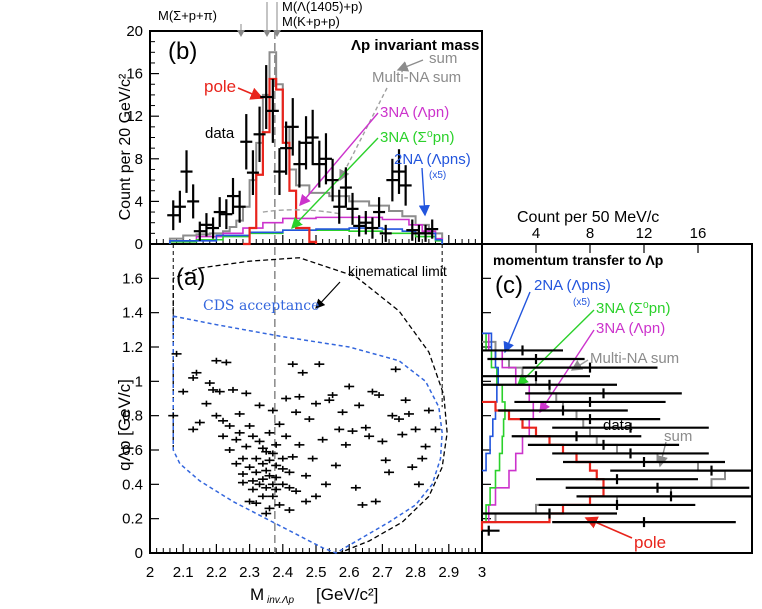  I want to click on x-tick-label: 3, so click(482, 572).